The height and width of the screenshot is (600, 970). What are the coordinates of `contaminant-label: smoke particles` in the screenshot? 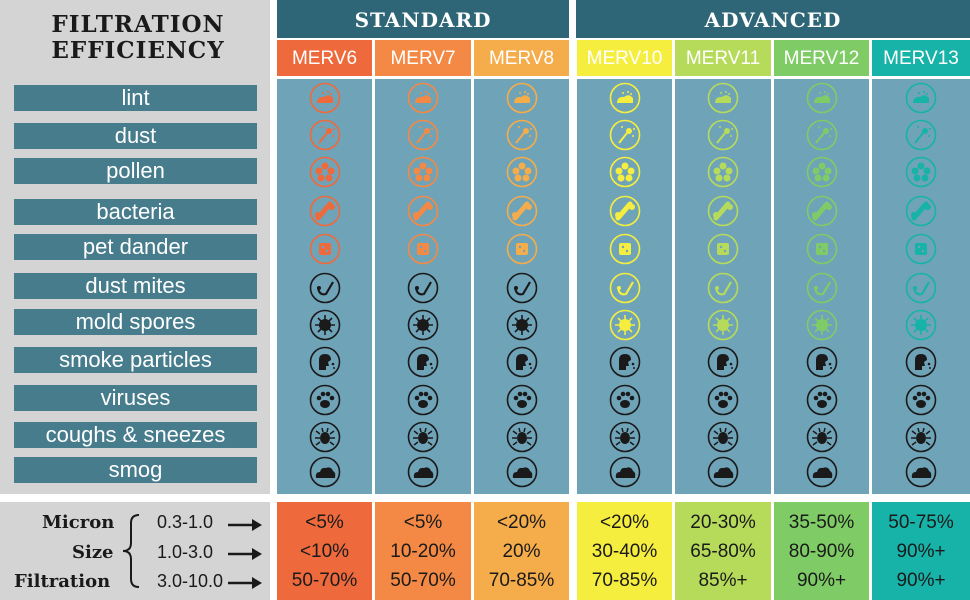 It's located at (135, 360).